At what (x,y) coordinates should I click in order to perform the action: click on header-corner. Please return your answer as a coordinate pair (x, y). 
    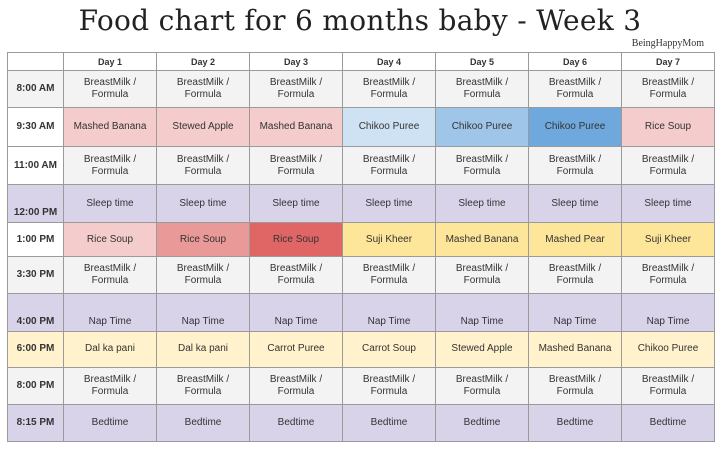
    Looking at the image, I should click on (35, 61).